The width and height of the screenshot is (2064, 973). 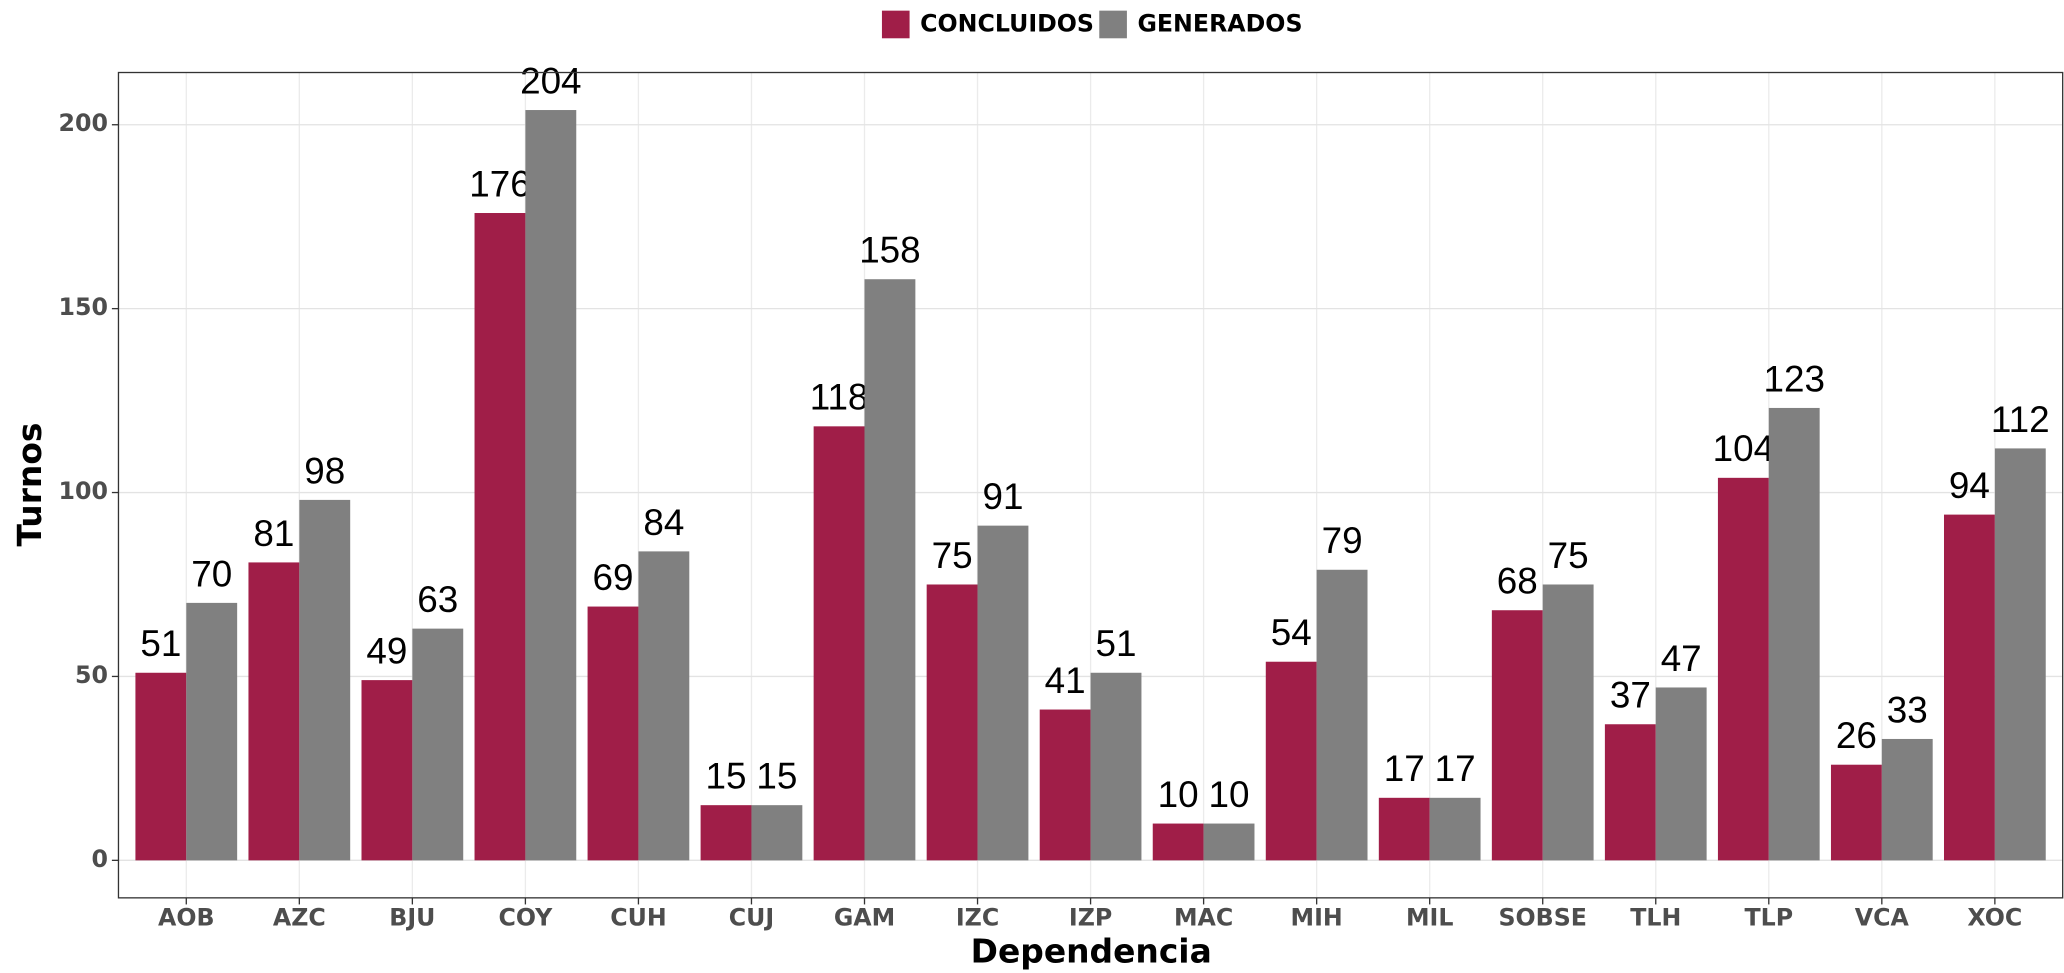 I want to click on value-label: 70, so click(x=211, y=573).